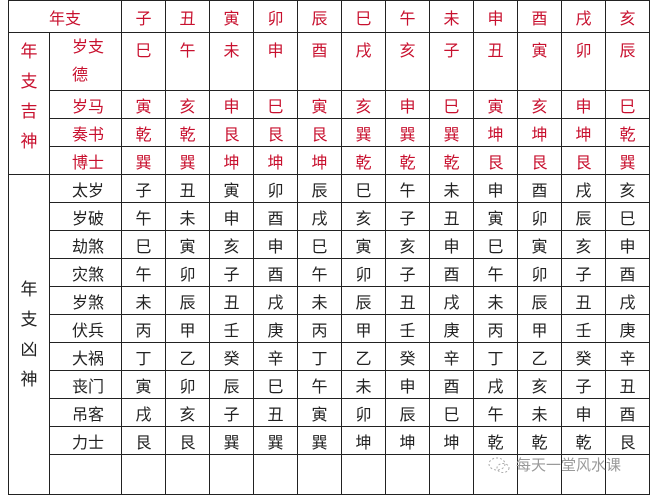 The width and height of the screenshot is (653, 495). What do you see at coordinates (276, 16) in the screenshot?
I see `header-branch: 卯` at bounding box center [276, 16].